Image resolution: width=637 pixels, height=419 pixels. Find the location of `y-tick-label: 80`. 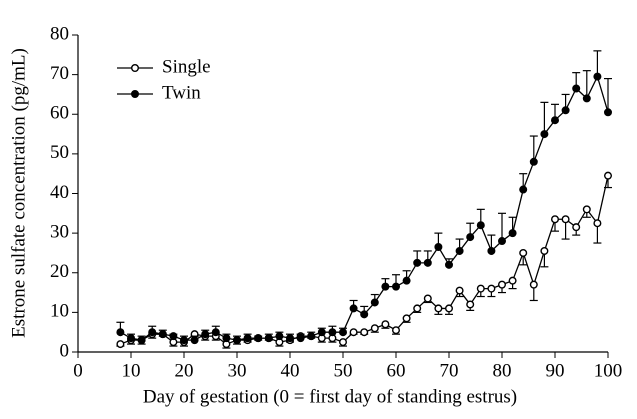

y-tick-label: 80 is located at coordinates (59, 33).